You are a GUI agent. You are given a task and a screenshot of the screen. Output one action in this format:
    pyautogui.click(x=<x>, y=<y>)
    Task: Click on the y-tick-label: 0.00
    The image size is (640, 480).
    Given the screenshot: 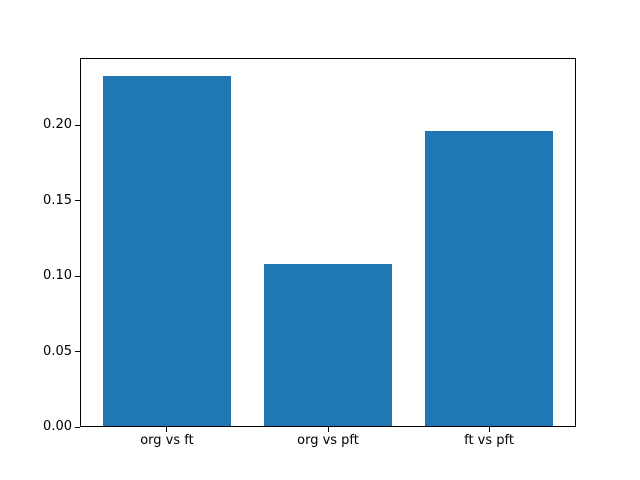 What is the action you would take?
    pyautogui.click(x=57, y=426)
    